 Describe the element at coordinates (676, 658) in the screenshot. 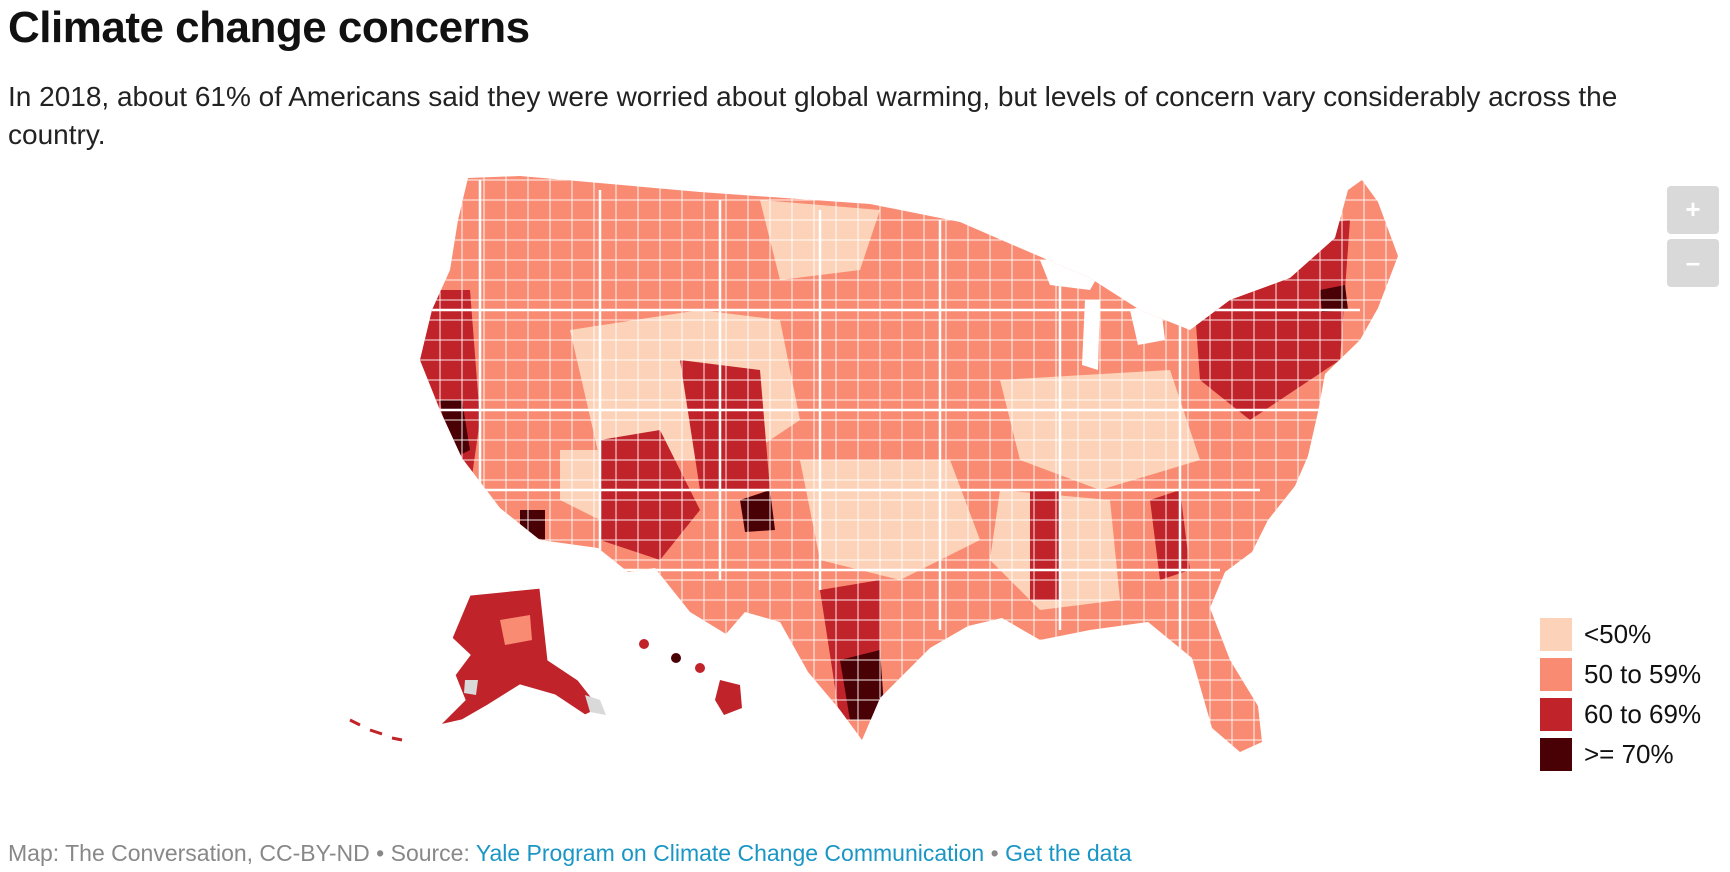

I see `hawaii-oahu` at that location.